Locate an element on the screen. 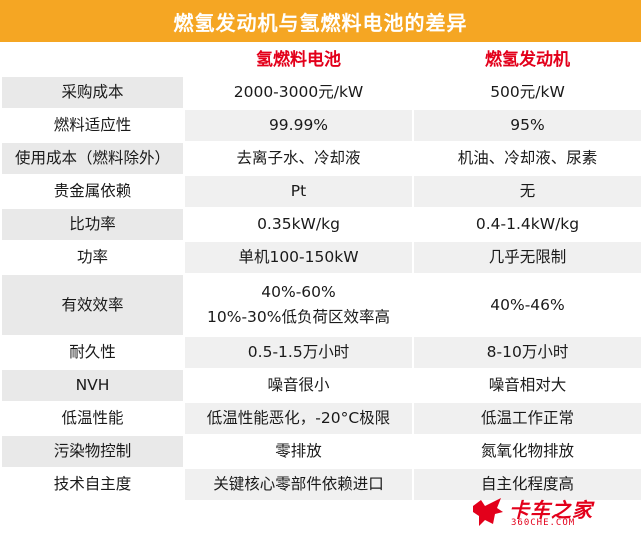 The image size is (641, 542). engine-value: 0.4-1.4kW/kg is located at coordinates (526, 224).